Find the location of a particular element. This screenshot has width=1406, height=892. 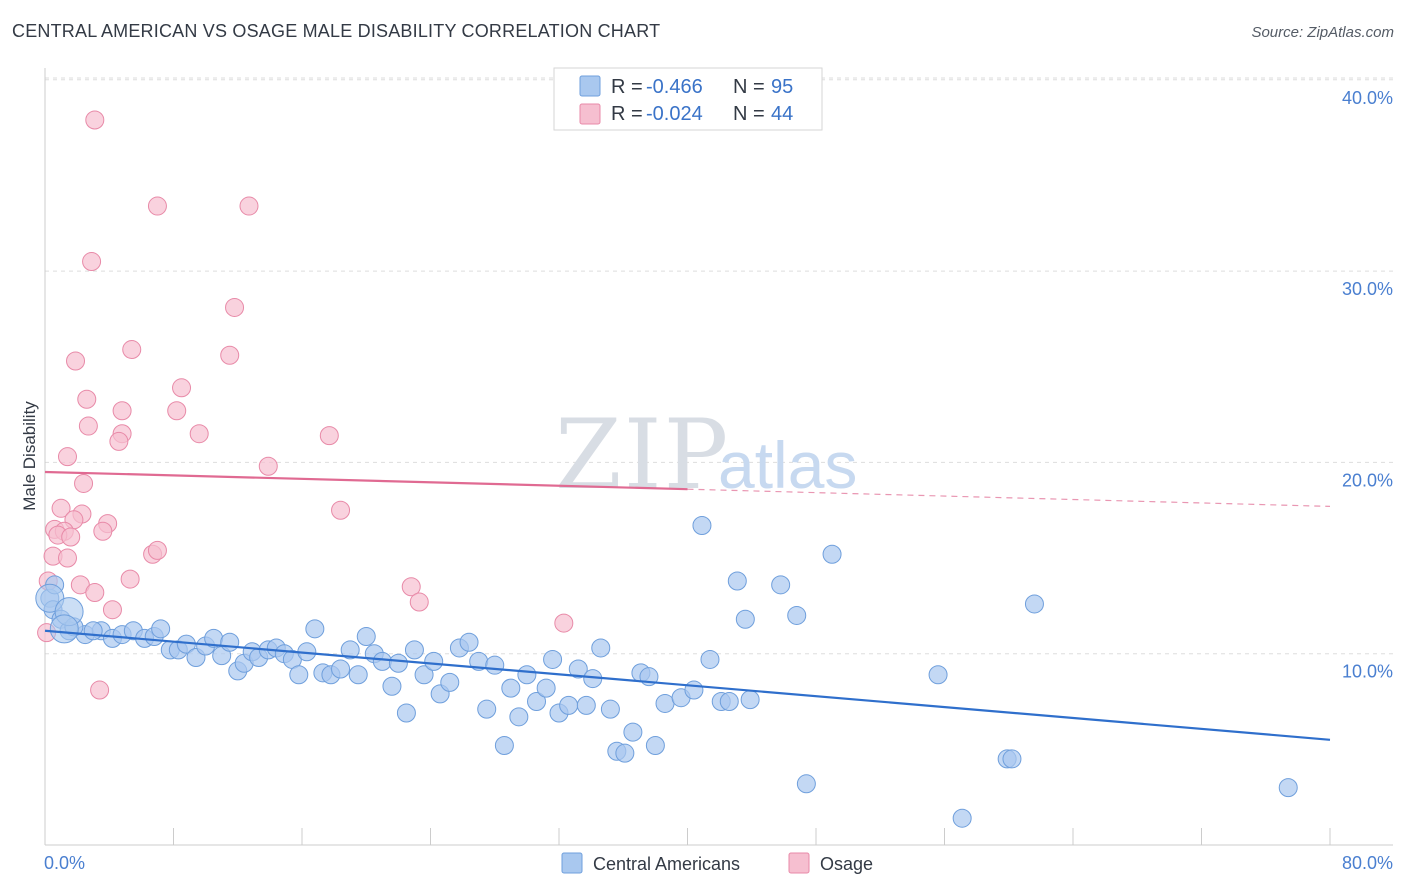

legend-swatch-central-americans is located at coordinates (590, 86).